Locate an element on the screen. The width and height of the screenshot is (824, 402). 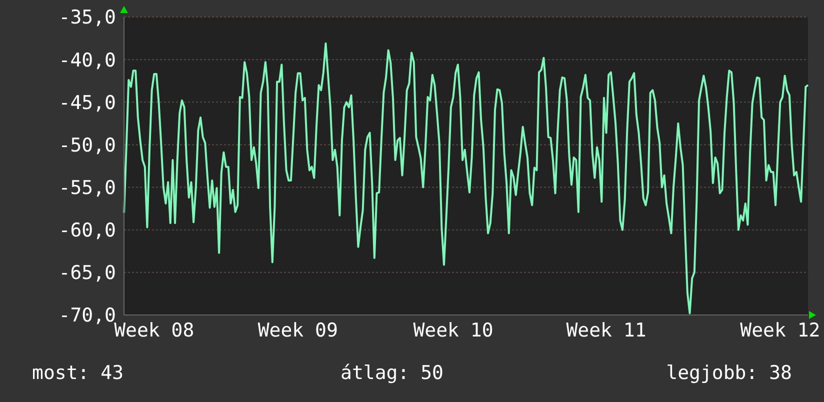
y-tick-label: -55,0 is located at coordinates (87, 188).